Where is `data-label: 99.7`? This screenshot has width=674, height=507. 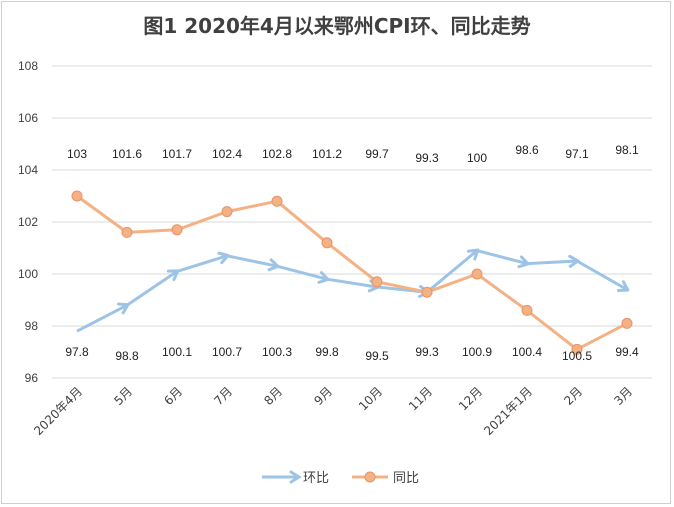
data-label: 99.7 is located at coordinates (377, 154).